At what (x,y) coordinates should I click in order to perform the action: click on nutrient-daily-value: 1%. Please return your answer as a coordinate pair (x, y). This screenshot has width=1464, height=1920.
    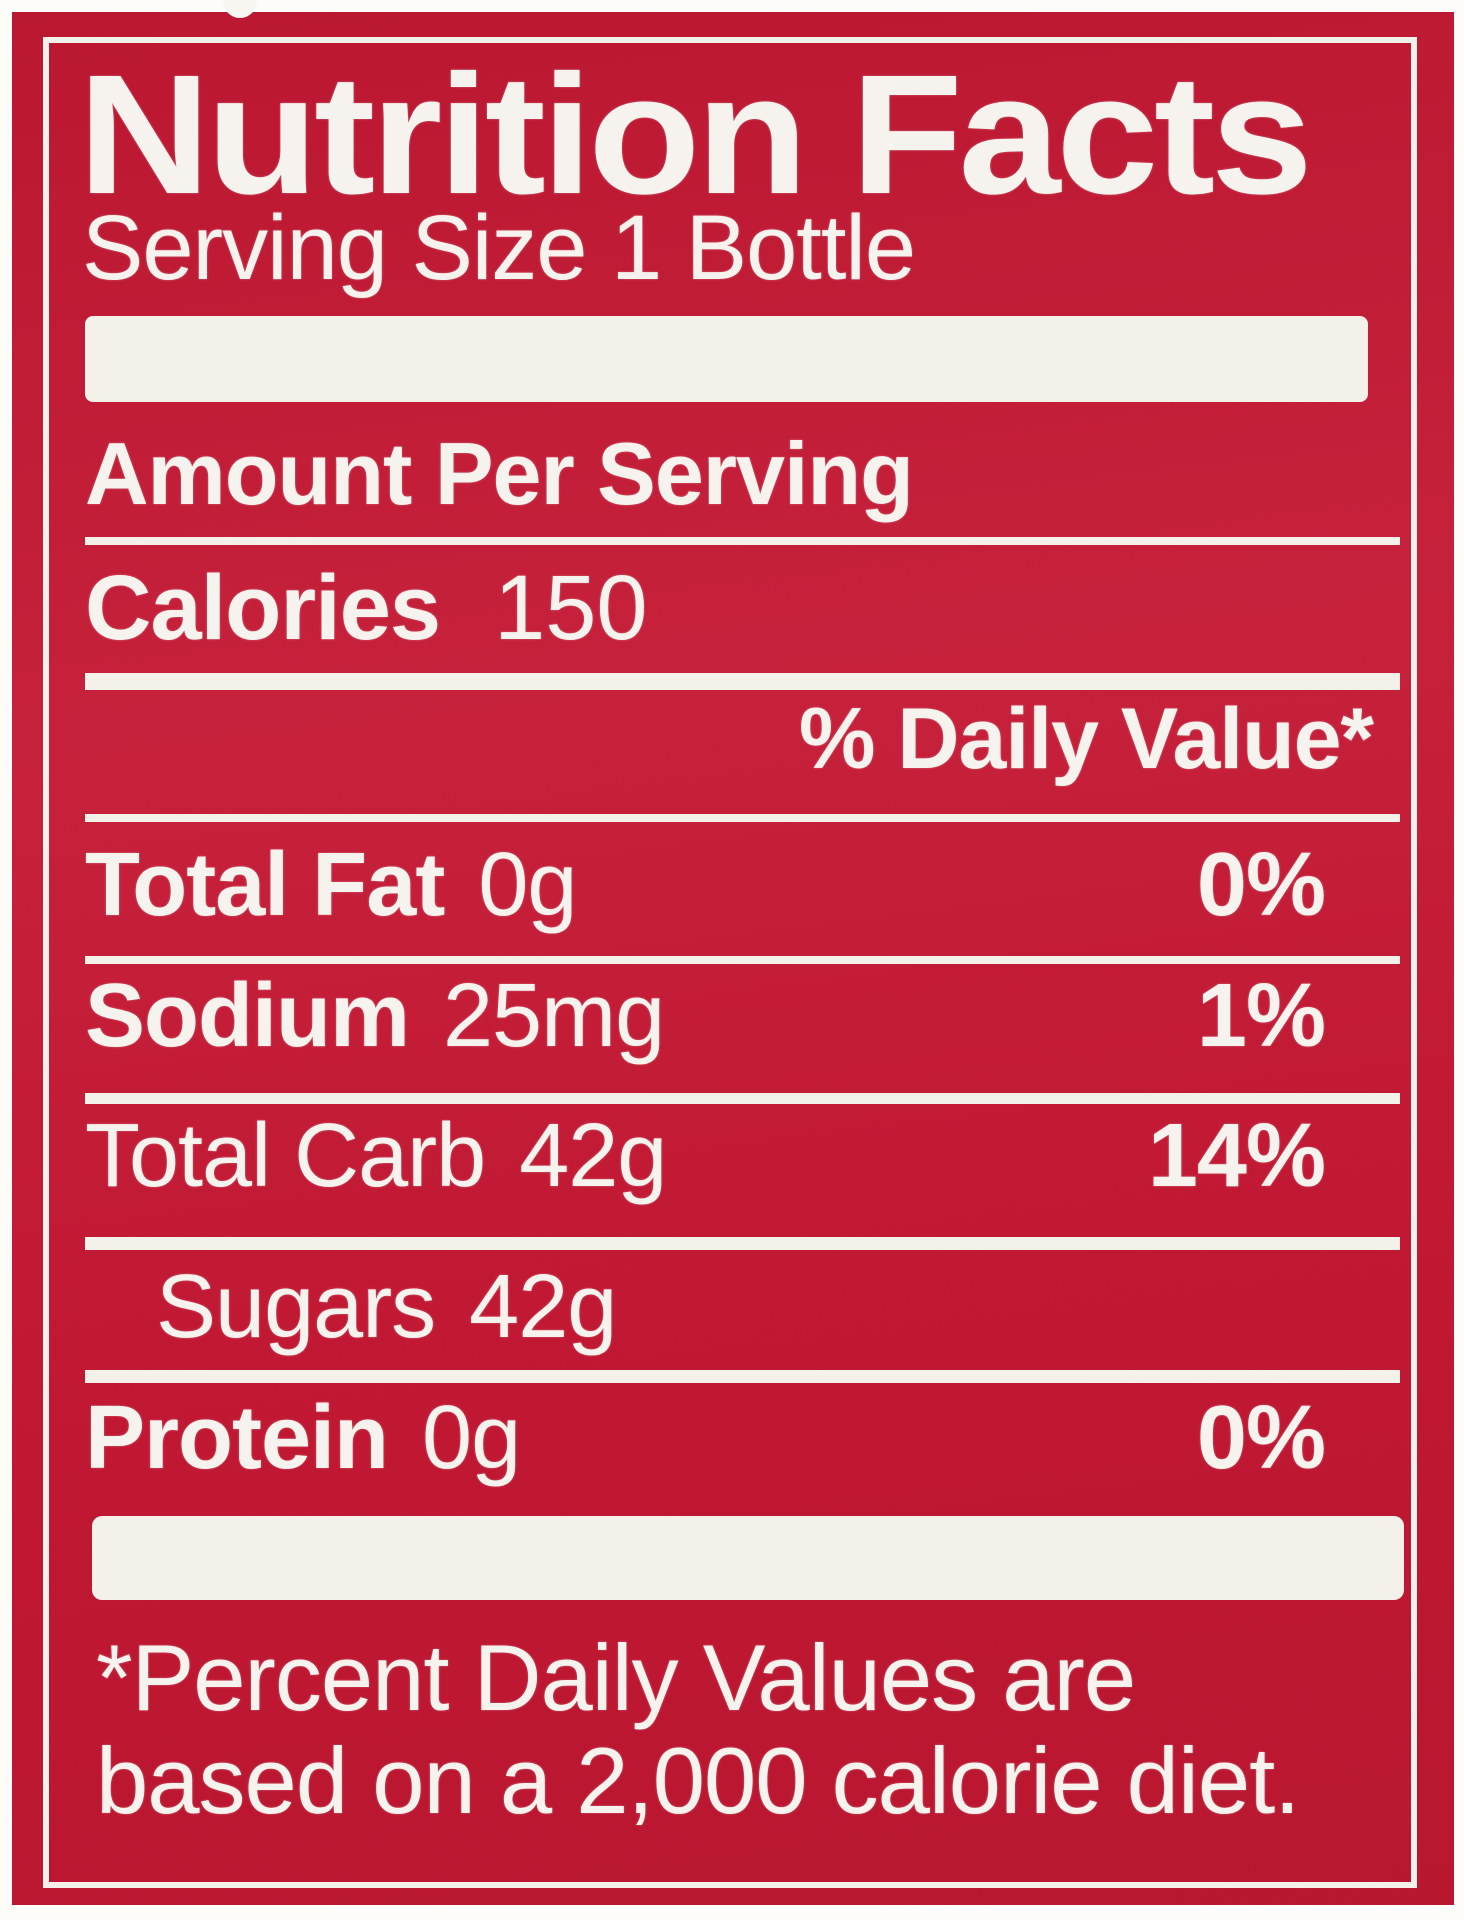
    Looking at the image, I should click on (1261, 1016).